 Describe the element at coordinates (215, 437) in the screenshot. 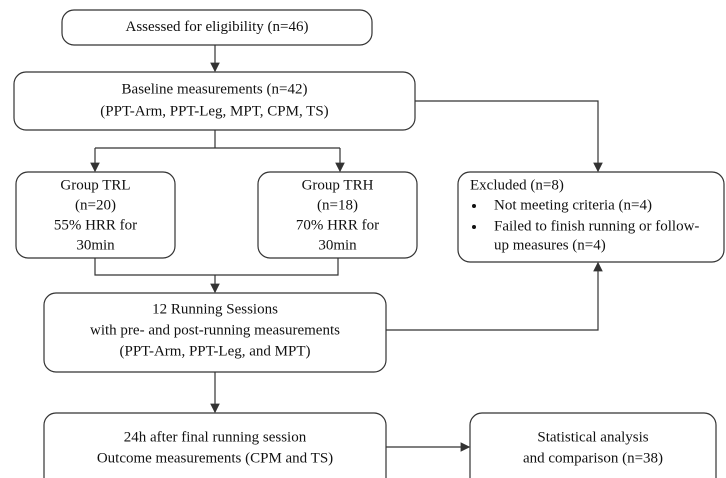

I see `node-text: 24h after final running session` at that location.